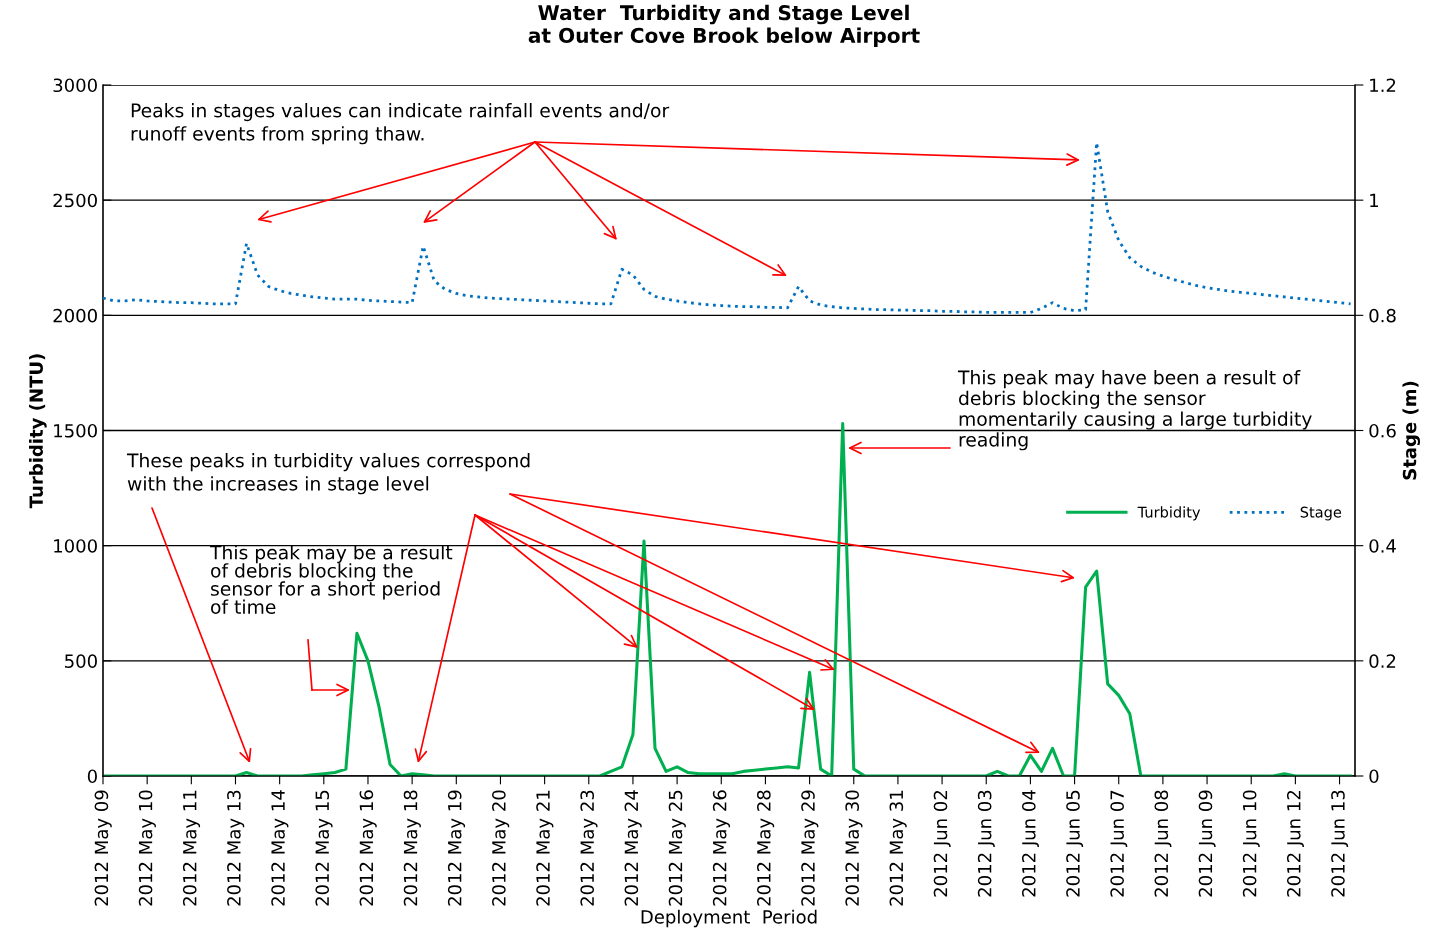 The width and height of the screenshot is (1448, 945). What do you see at coordinates (1382, 315) in the screenshot?
I see `y2-tick-label: 0.8` at bounding box center [1382, 315].